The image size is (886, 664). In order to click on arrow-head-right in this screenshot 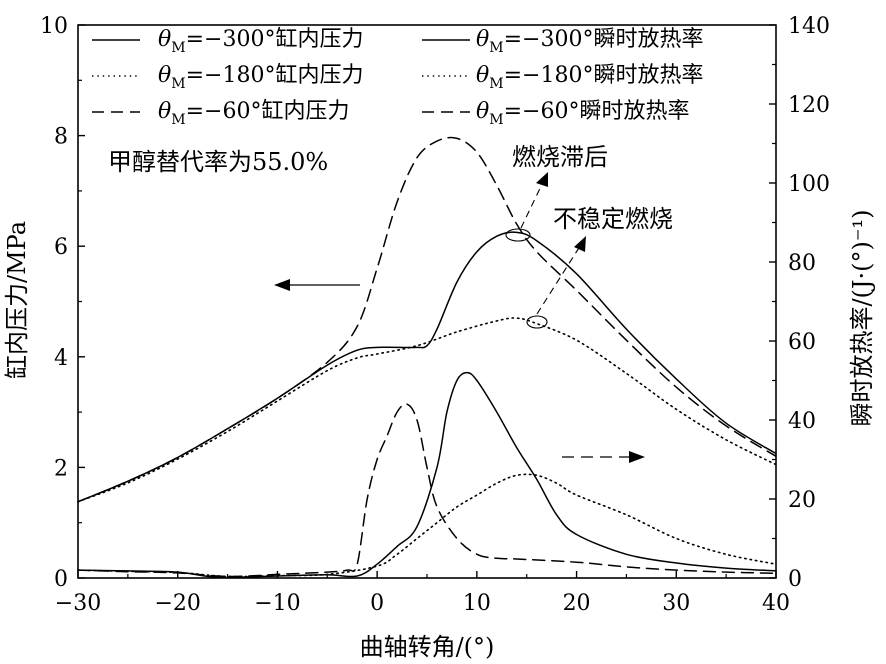, I will do `click(637, 457)`.